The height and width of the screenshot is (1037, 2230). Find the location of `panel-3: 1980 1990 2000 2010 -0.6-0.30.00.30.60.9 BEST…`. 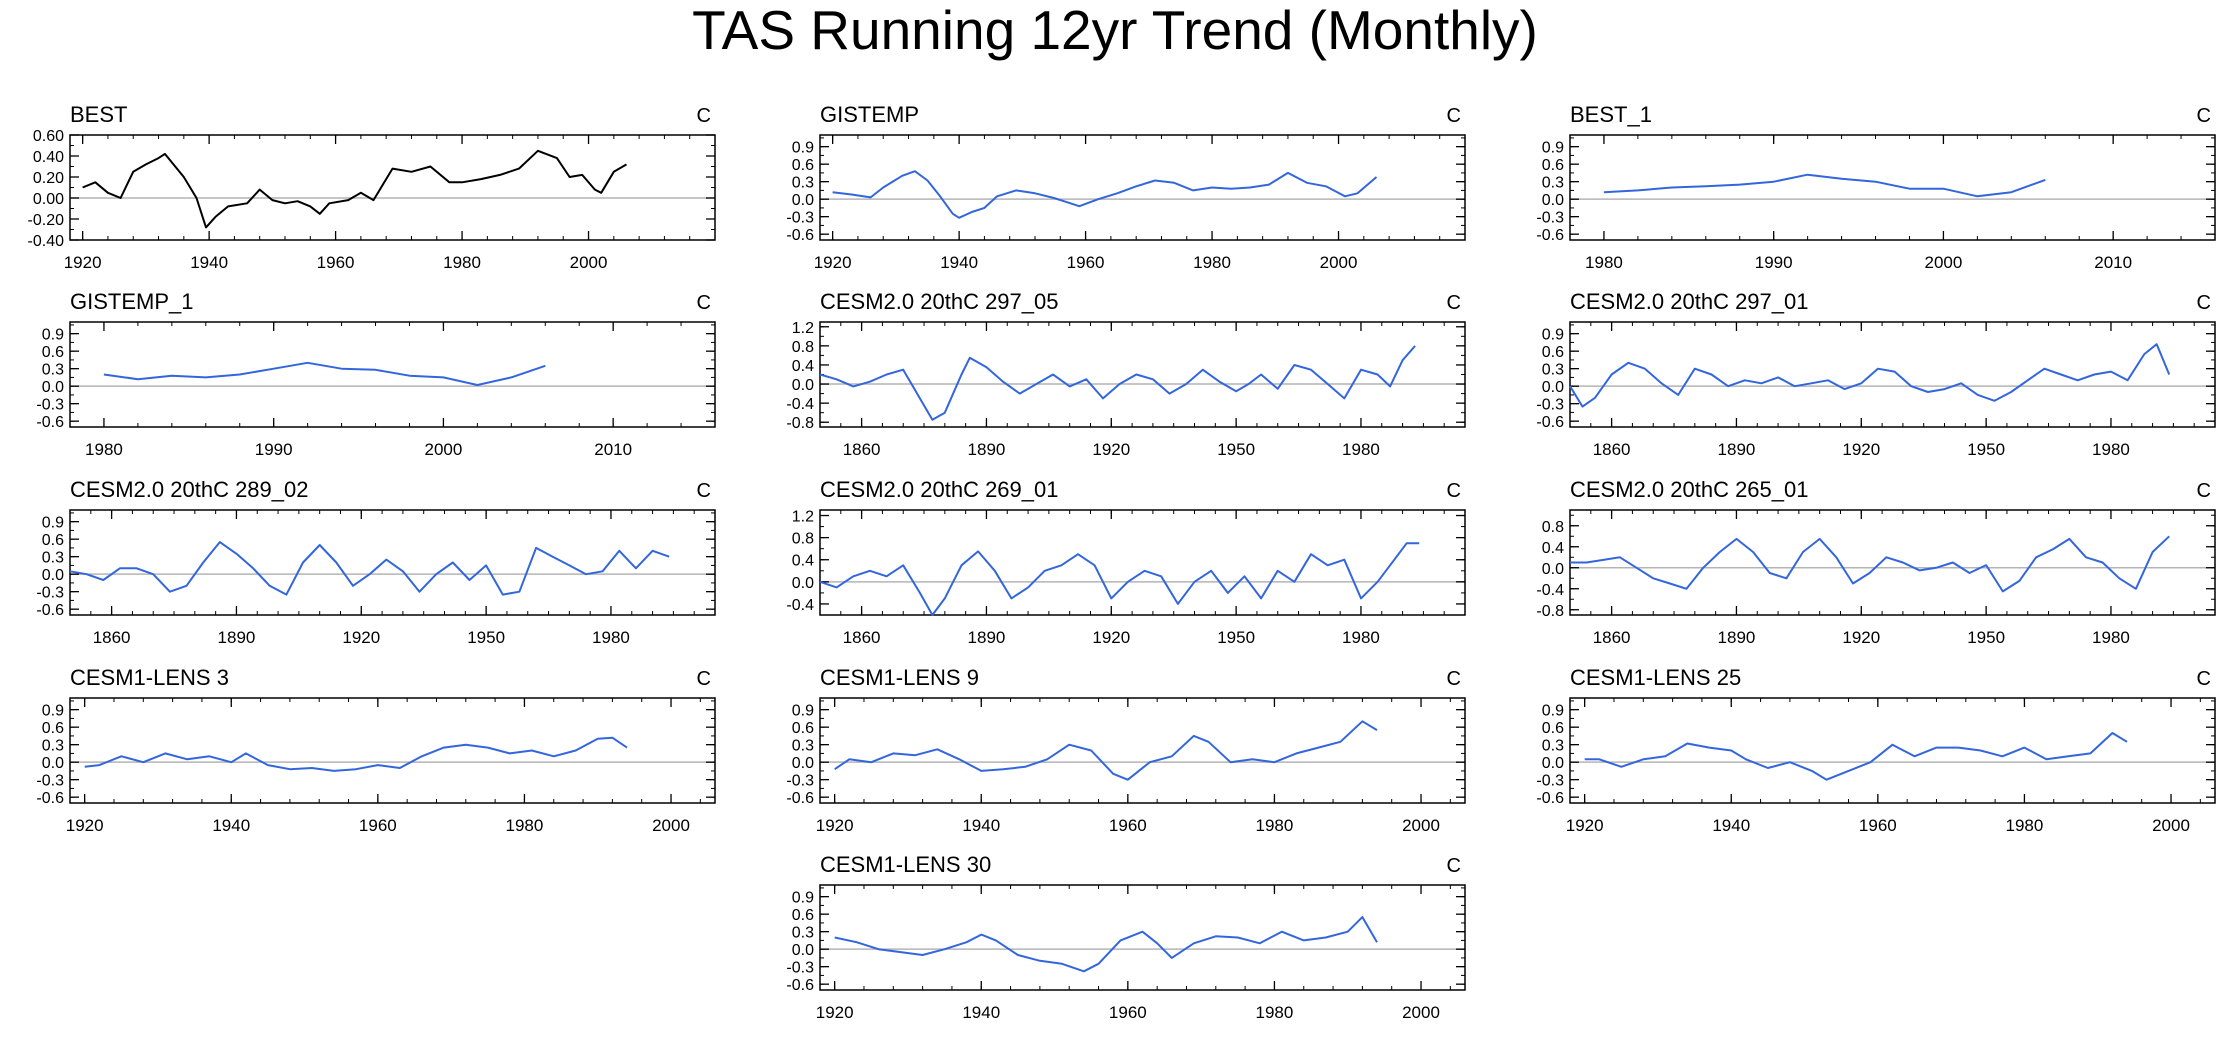

panel-3: 1980 1990 2000 2010 -0.6-0.30.00.30.60.9 BEST… is located at coordinates (1876, 187).